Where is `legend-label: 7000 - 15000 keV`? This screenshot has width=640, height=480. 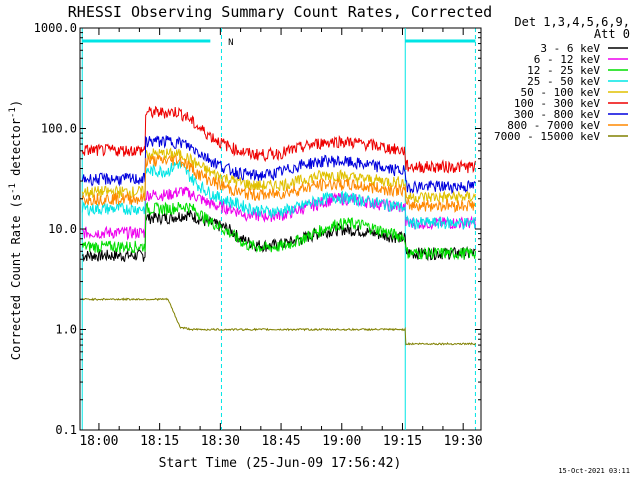
legend-label: 7000 - 15000 keV is located at coordinates (547, 136).